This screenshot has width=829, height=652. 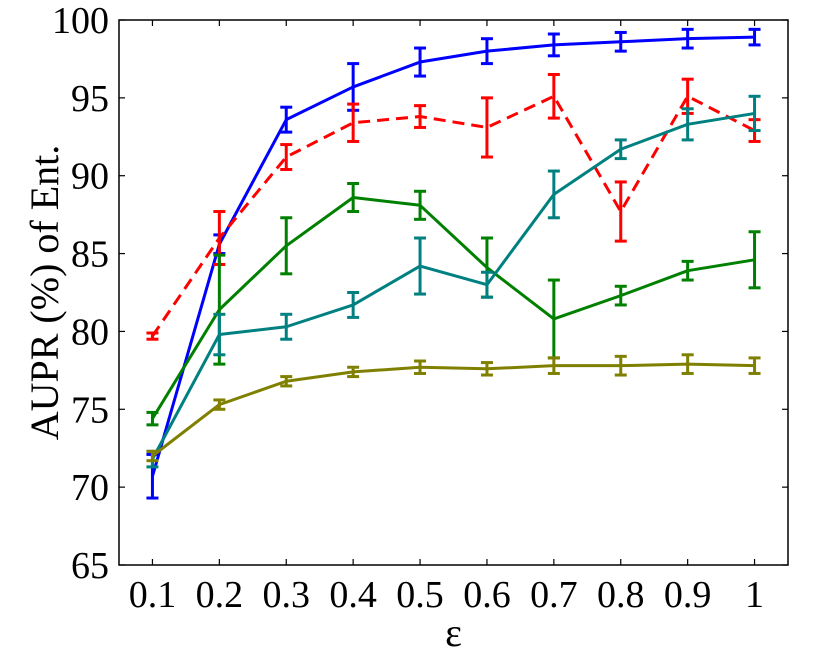 What do you see at coordinates (153, 595) in the screenshot?
I see `x-tick-label: 0.1` at bounding box center [153, 595].